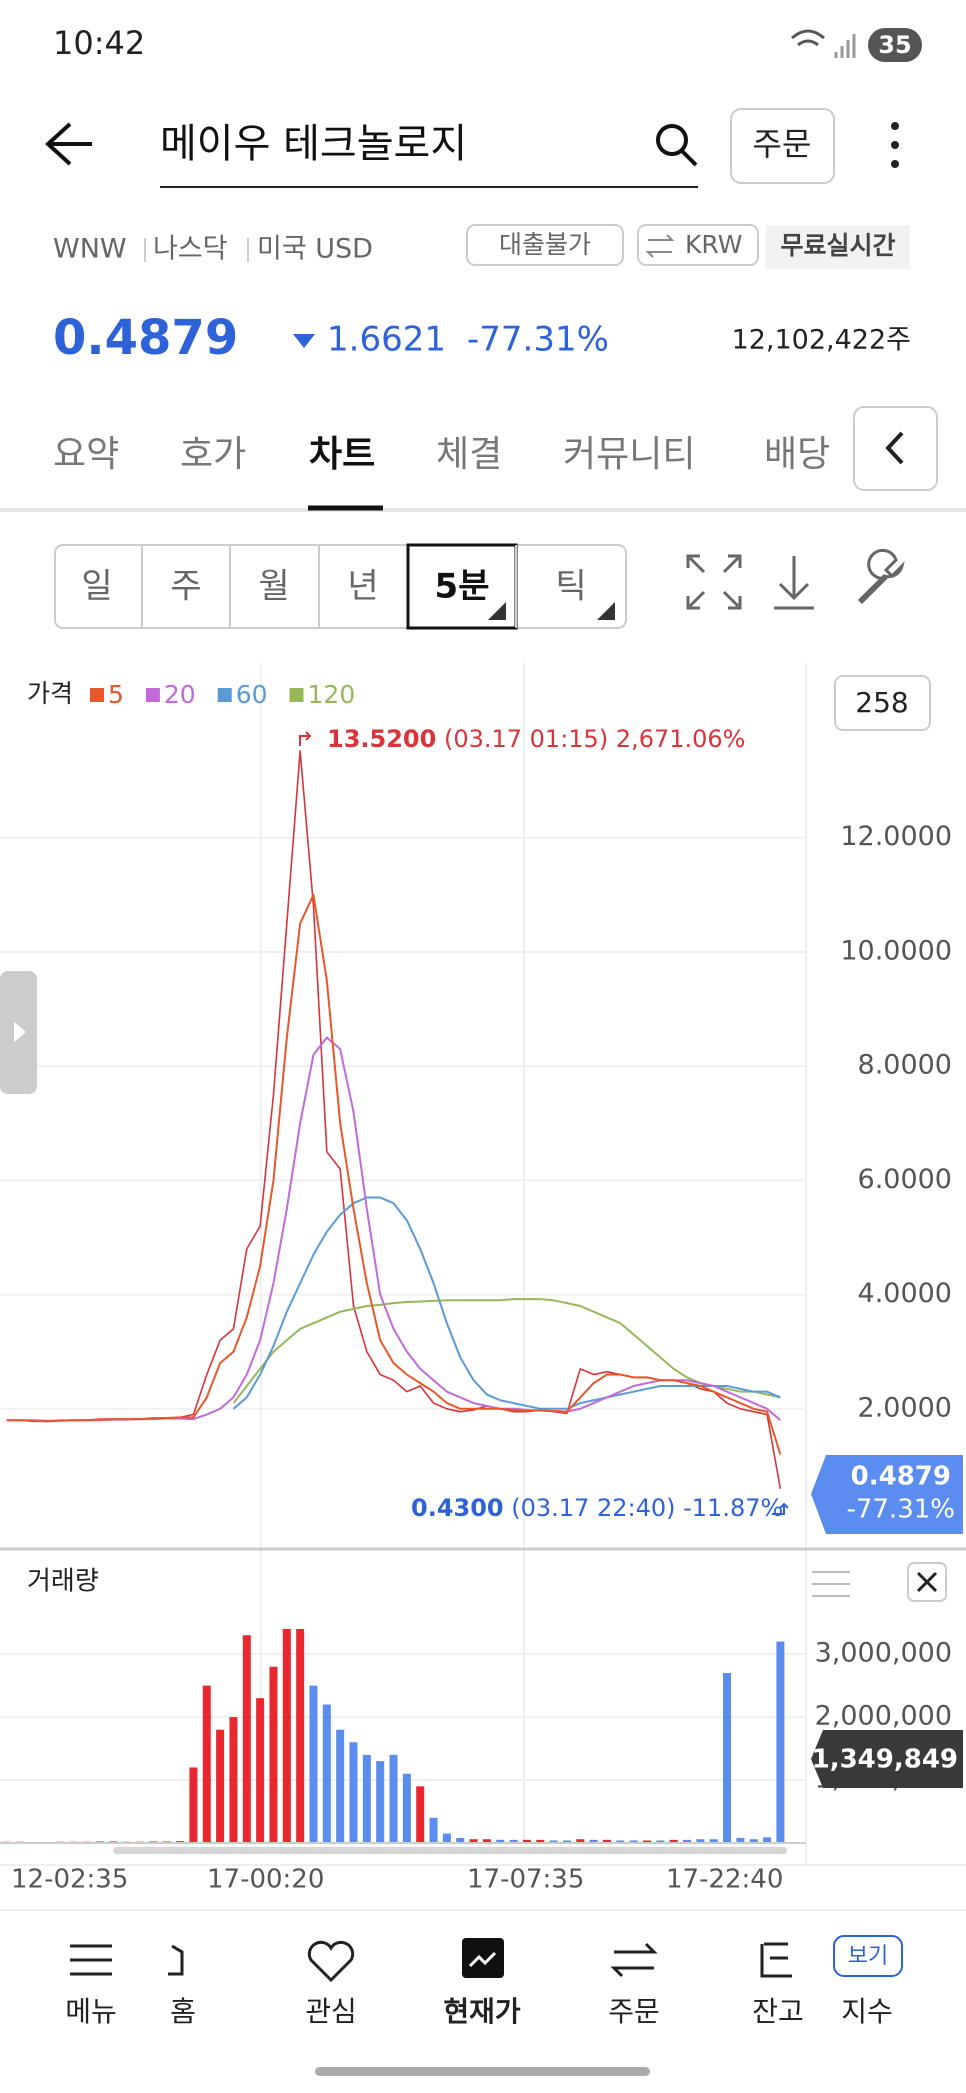  I want to click on period: 주, so click(185, 587).